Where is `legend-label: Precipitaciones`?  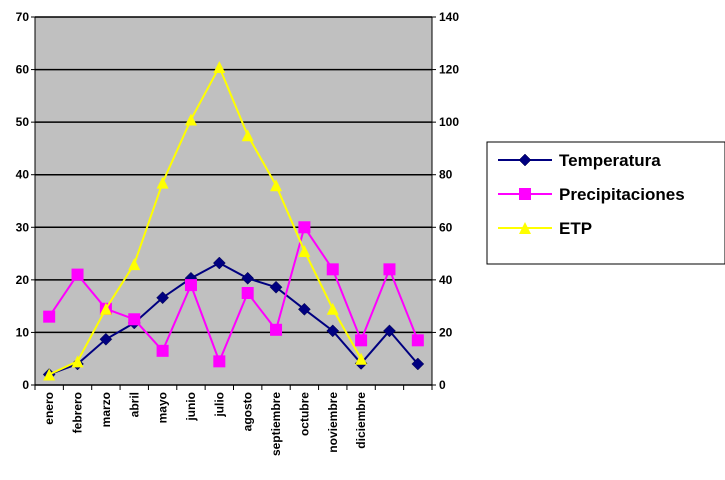
legend-label: Precipitaciones is located at coordinates (622, 194).